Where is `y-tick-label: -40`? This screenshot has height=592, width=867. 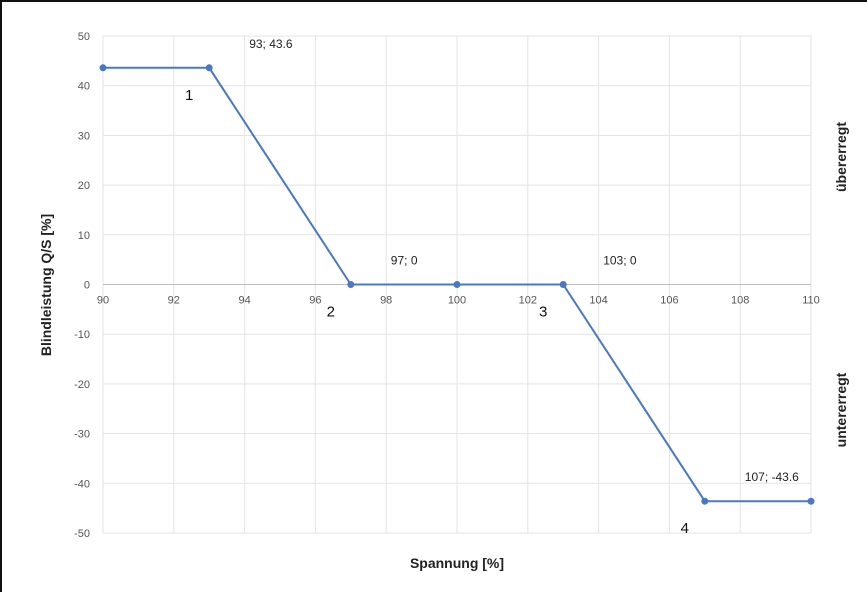 y-tick-label: -40 is located at coordinates (82, 484).